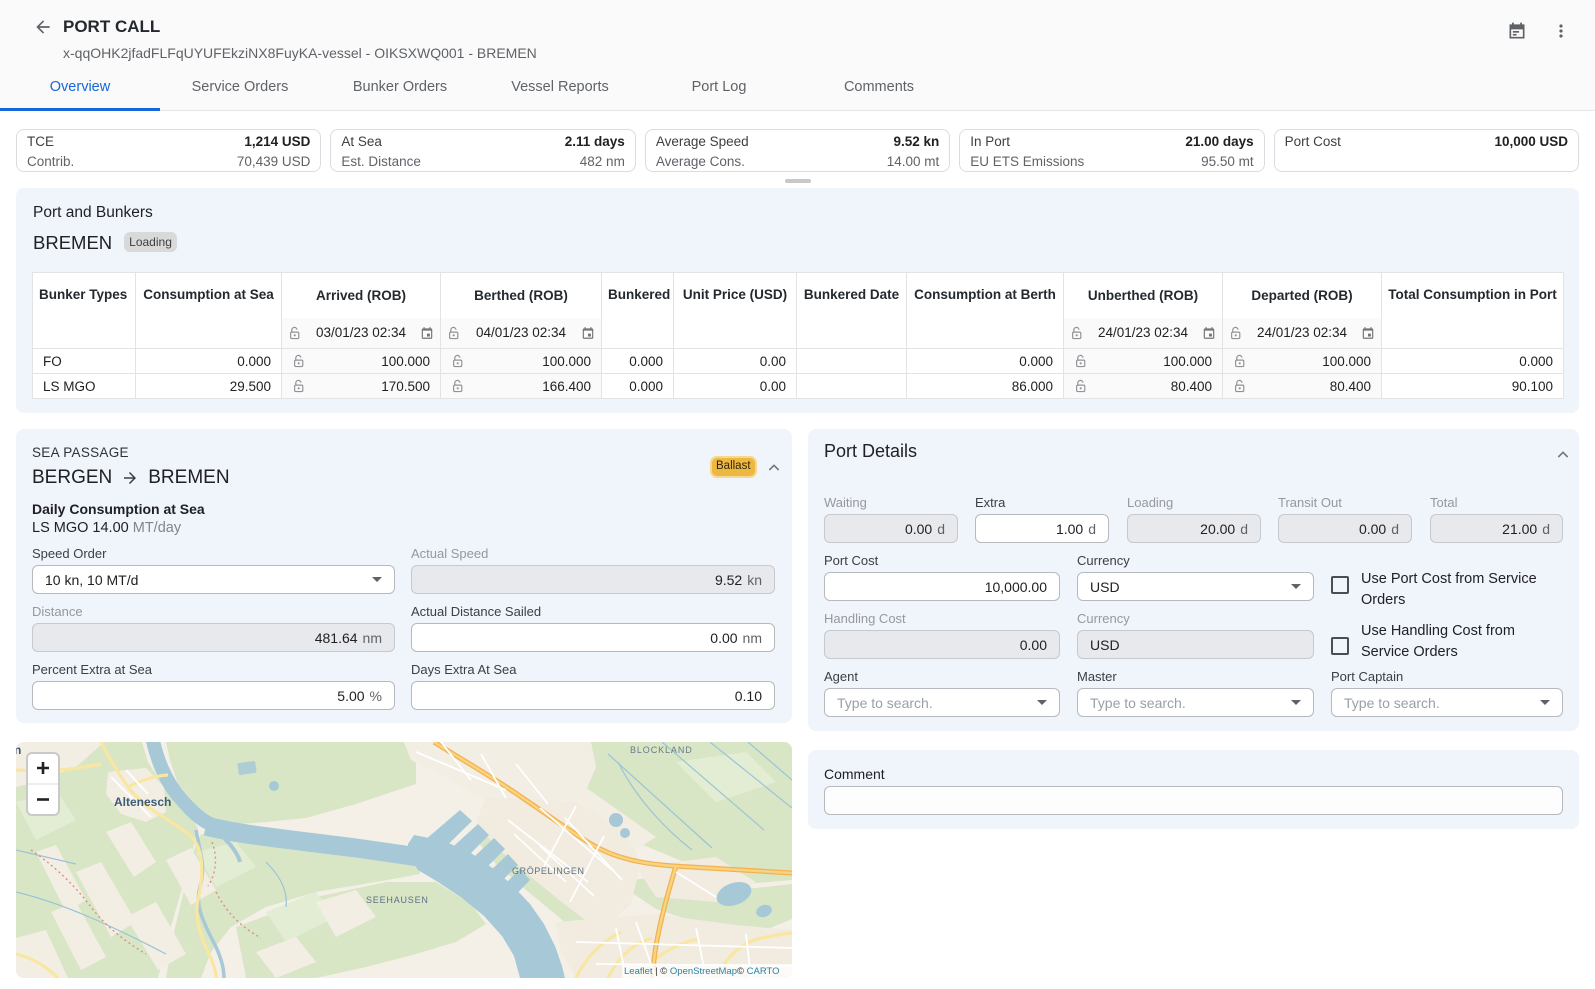 The width and height of the screenshot is (1595, 989). Describe the element at coordinates (397, 900) in the screenshot. I see `svg-text: SEEHAUSEN` at that location.